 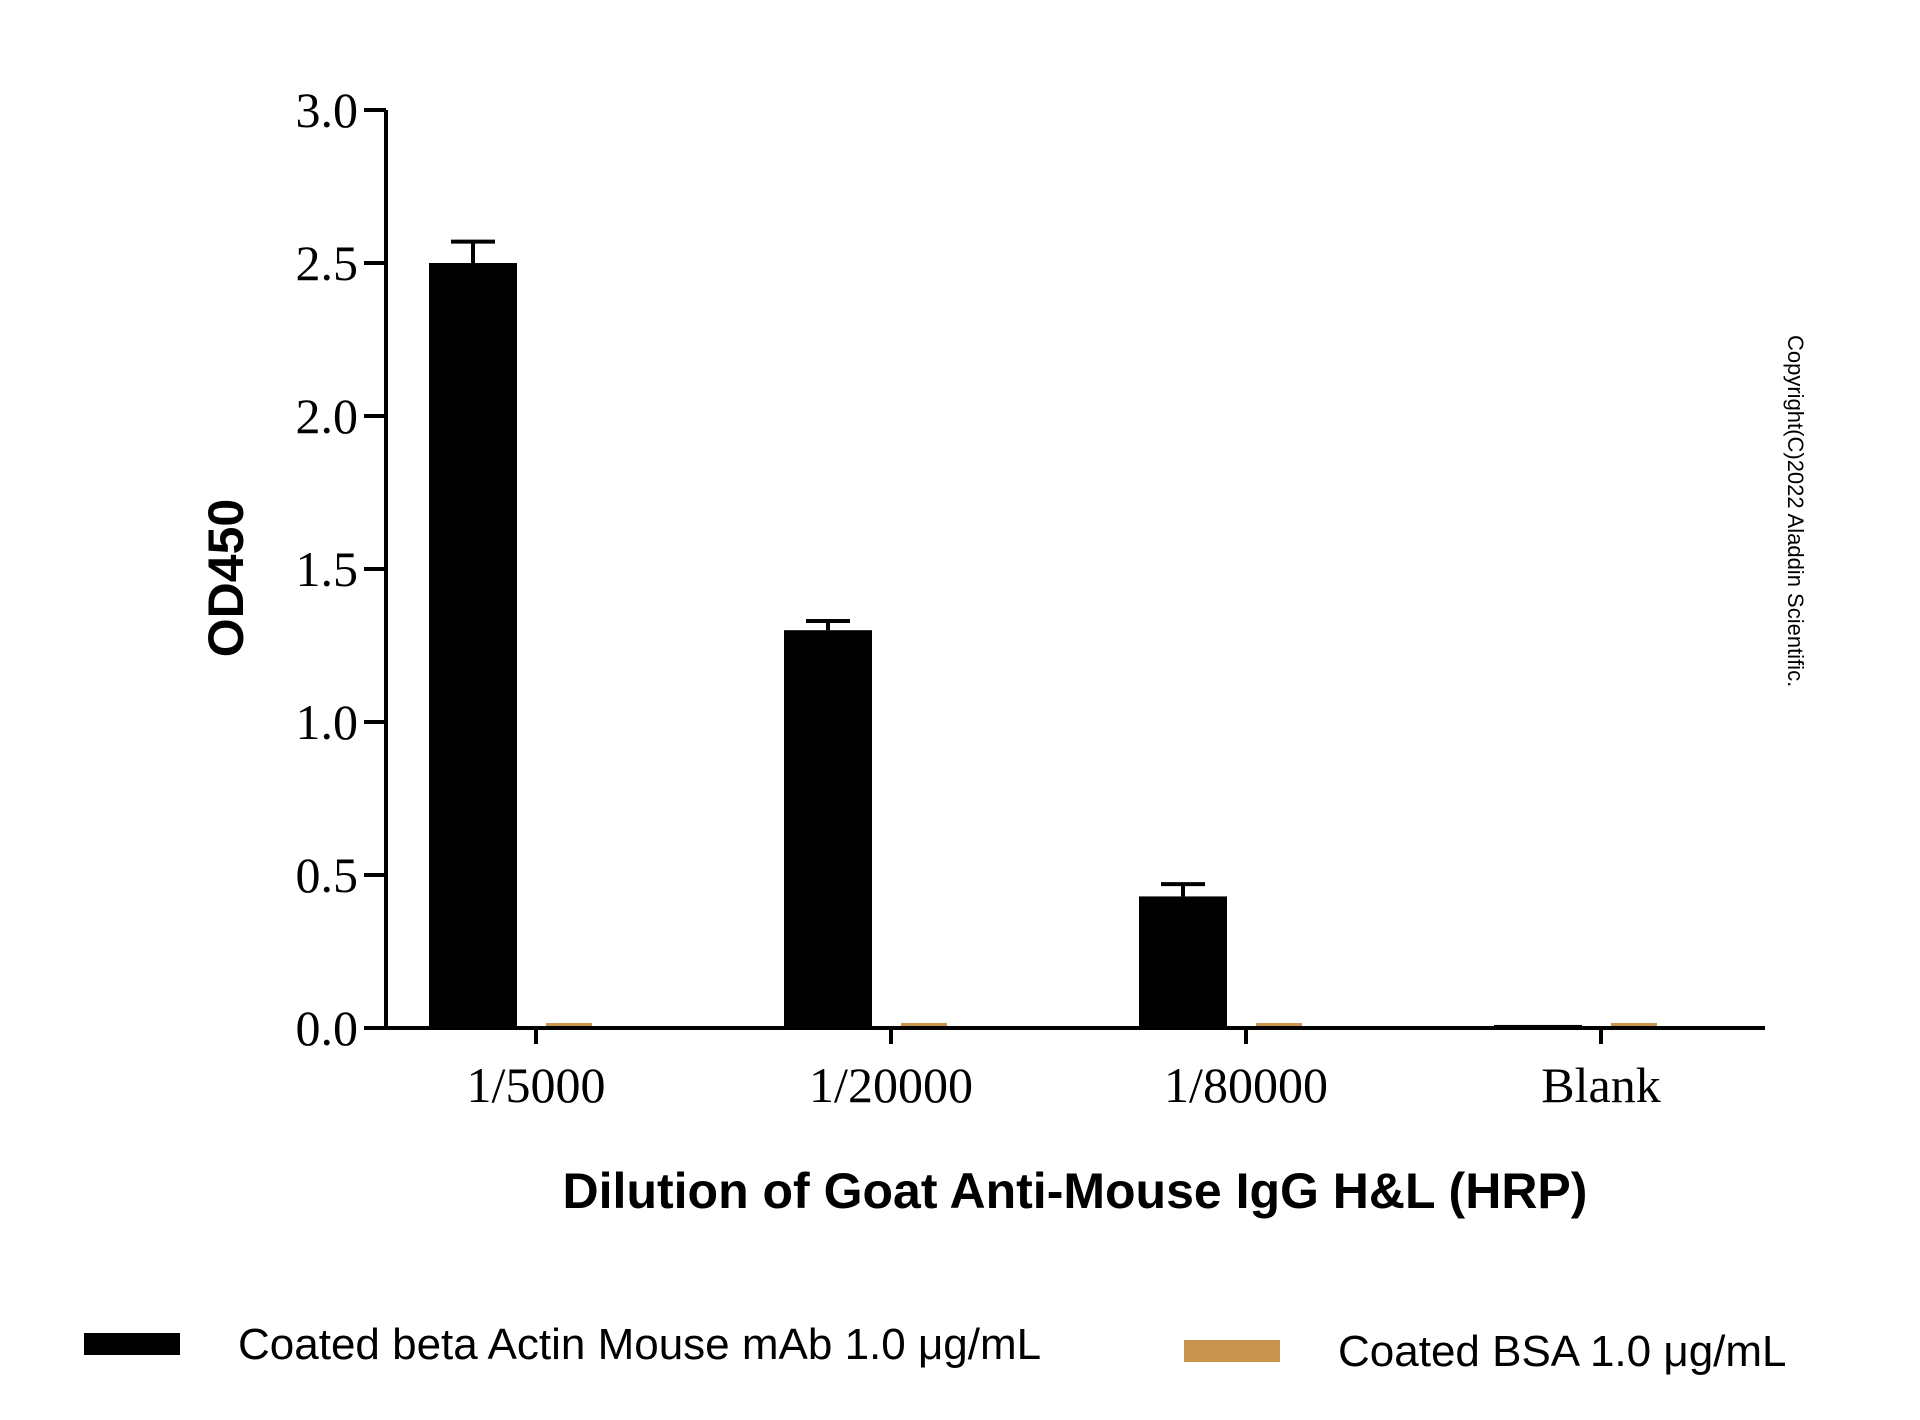 I want to click on y-tick-label: 0.5, so click(x=327, y=875).